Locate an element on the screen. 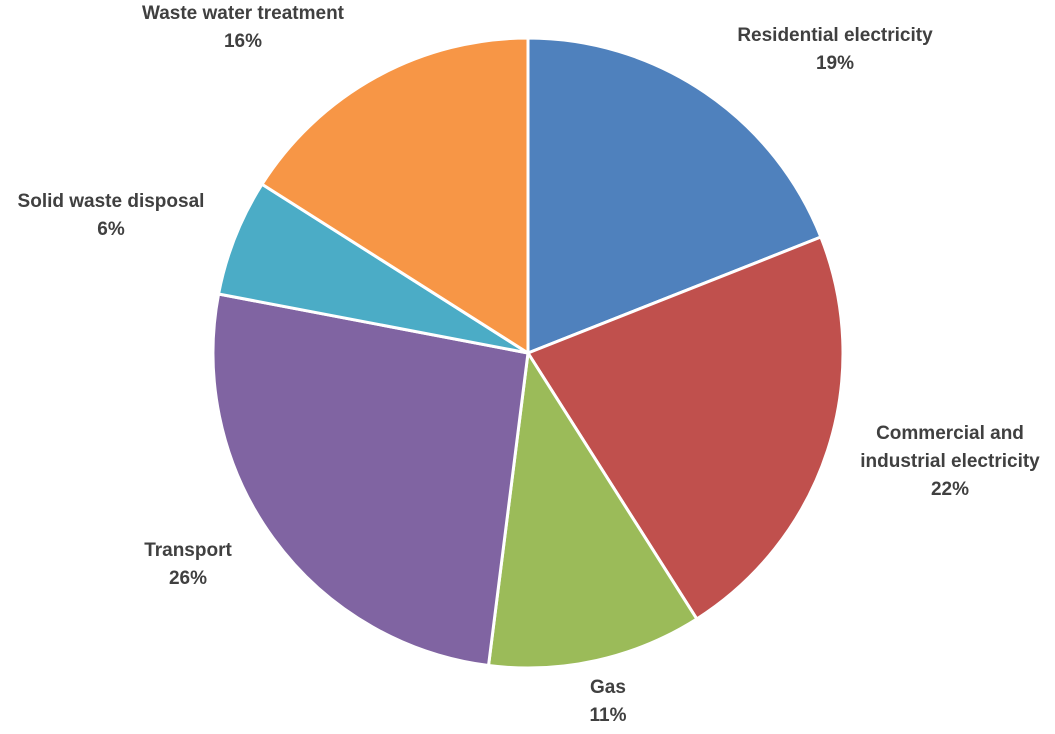 The image size is (1055, 734). slice-value-label: 22% is located at coordinates (950, 489).